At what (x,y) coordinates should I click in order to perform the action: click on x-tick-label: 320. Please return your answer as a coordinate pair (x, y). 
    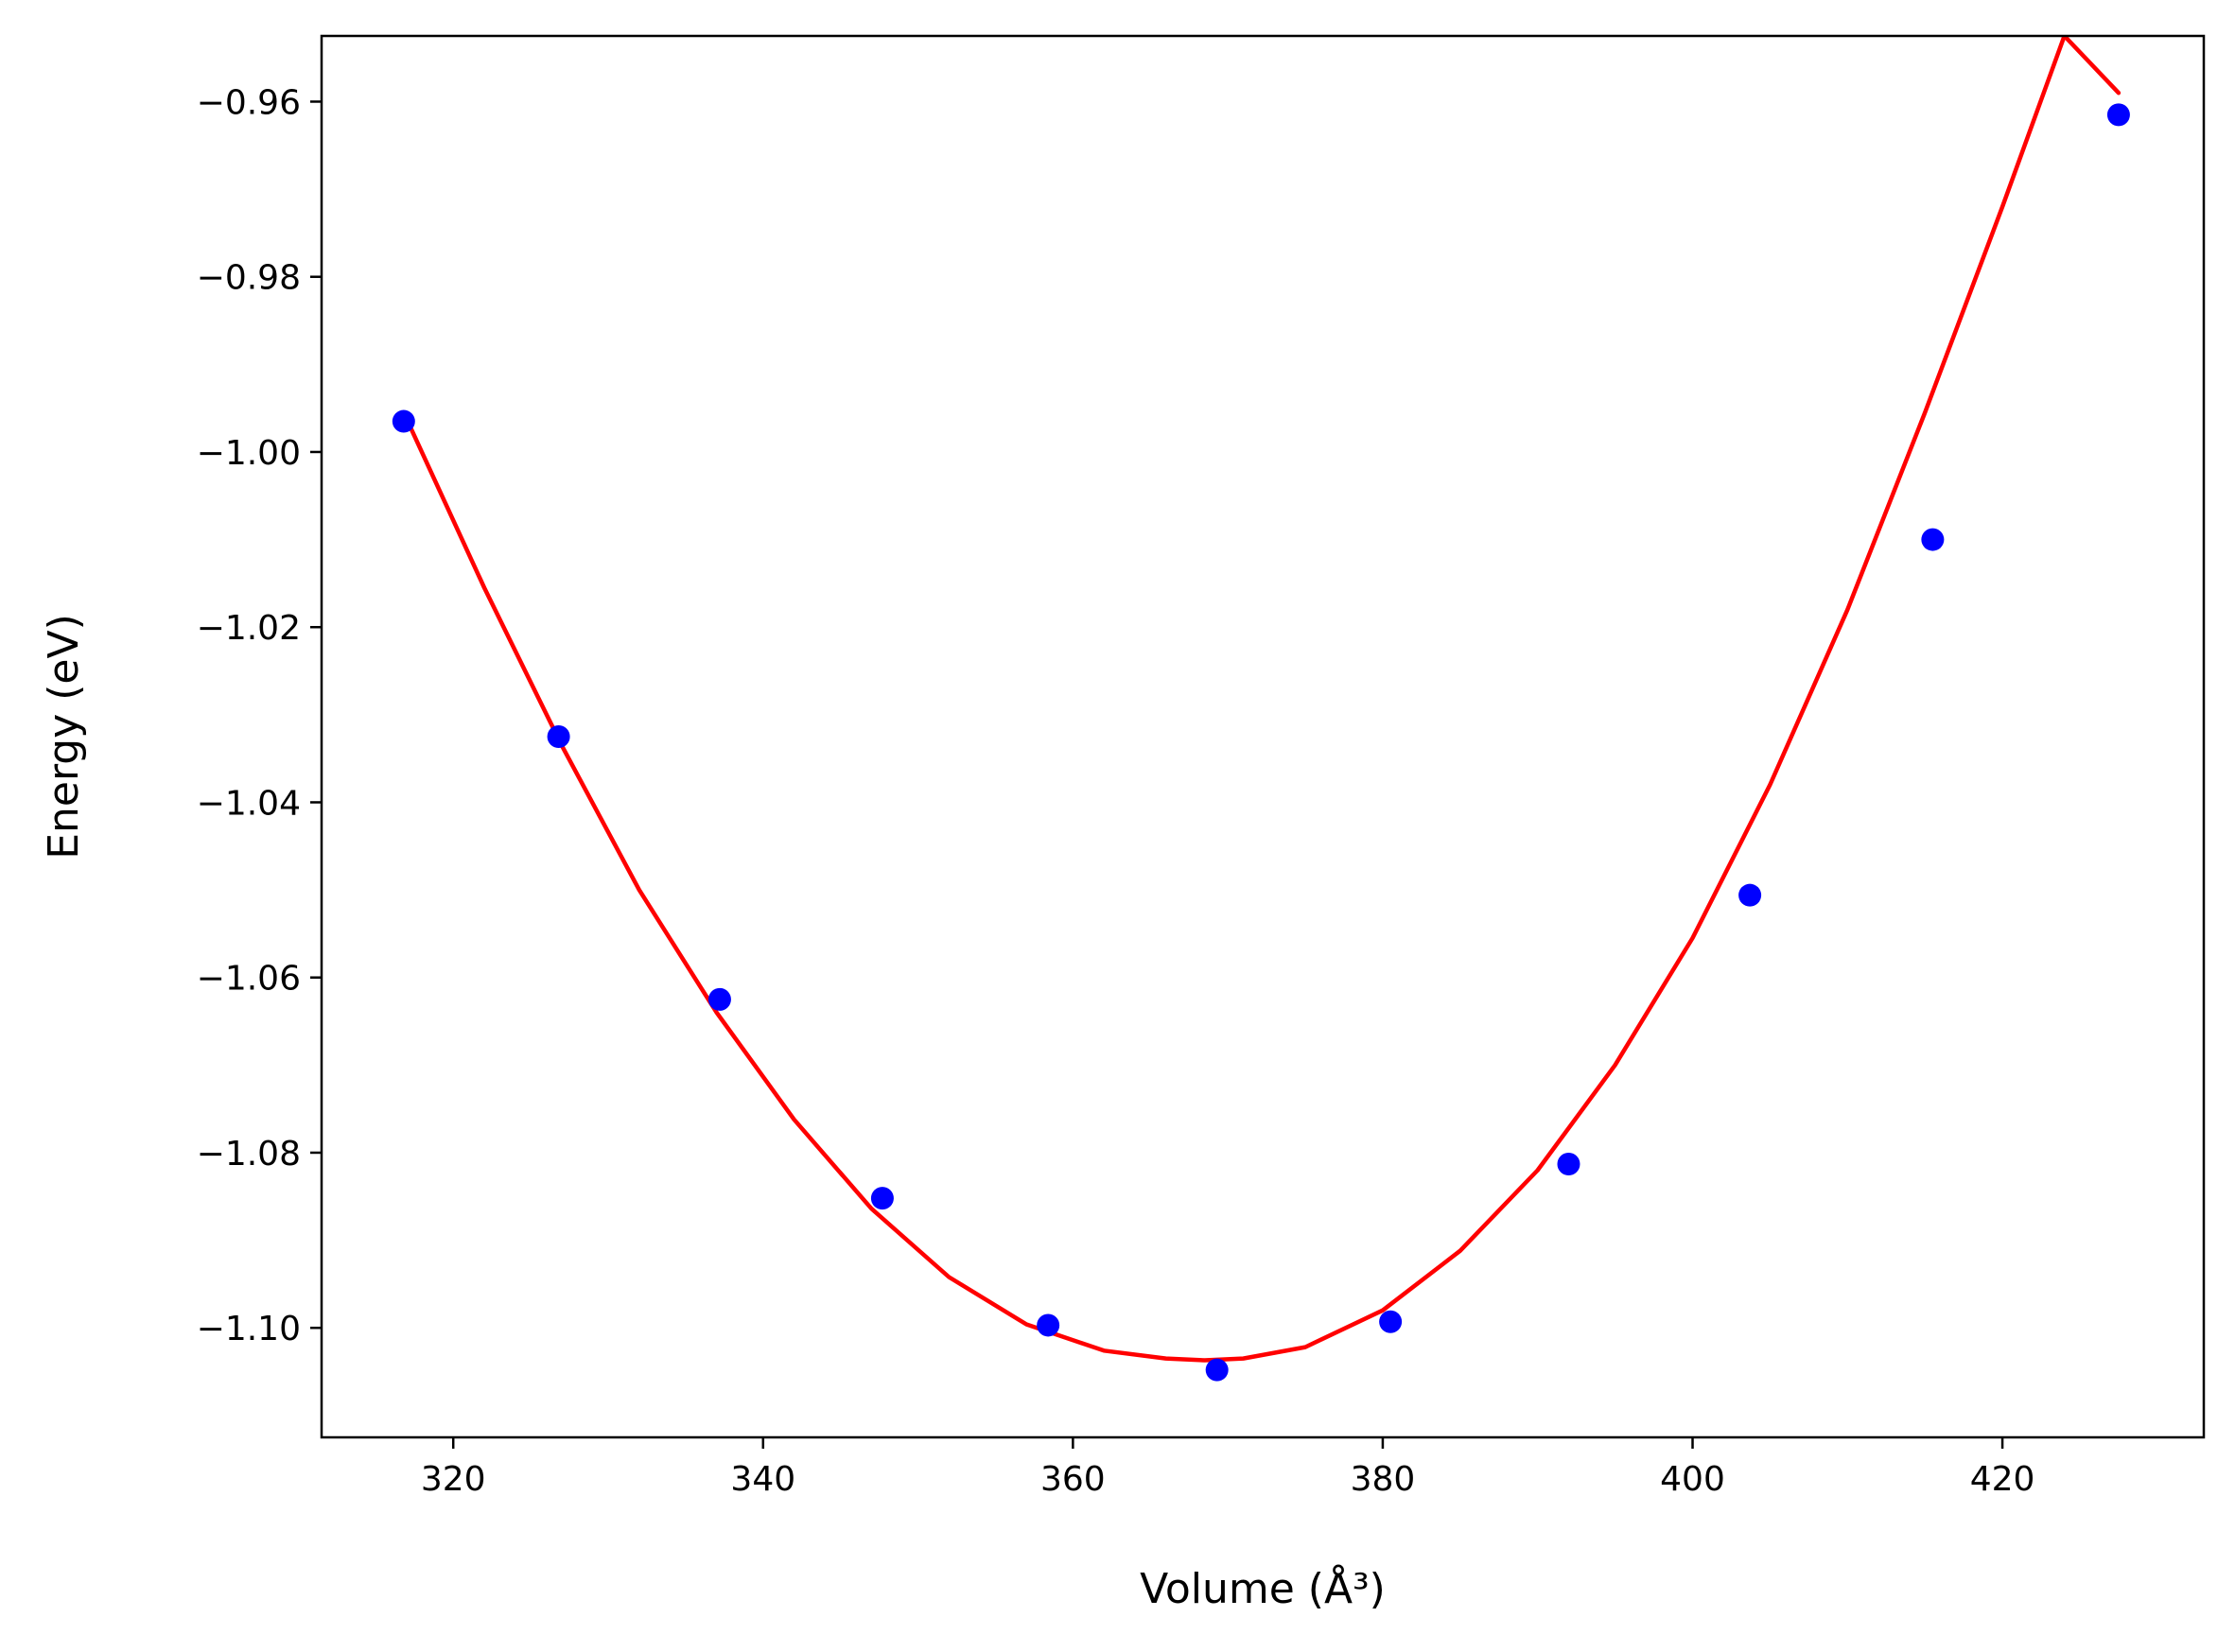
    Looking at the image, I should click on (453, 1479).